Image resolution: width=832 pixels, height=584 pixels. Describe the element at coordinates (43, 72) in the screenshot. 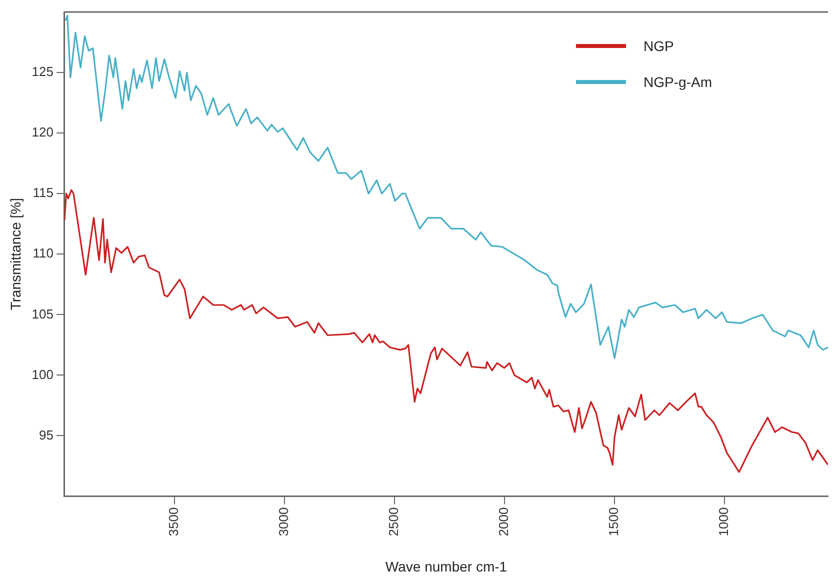

I see `y-tick-label: 125` at that location.